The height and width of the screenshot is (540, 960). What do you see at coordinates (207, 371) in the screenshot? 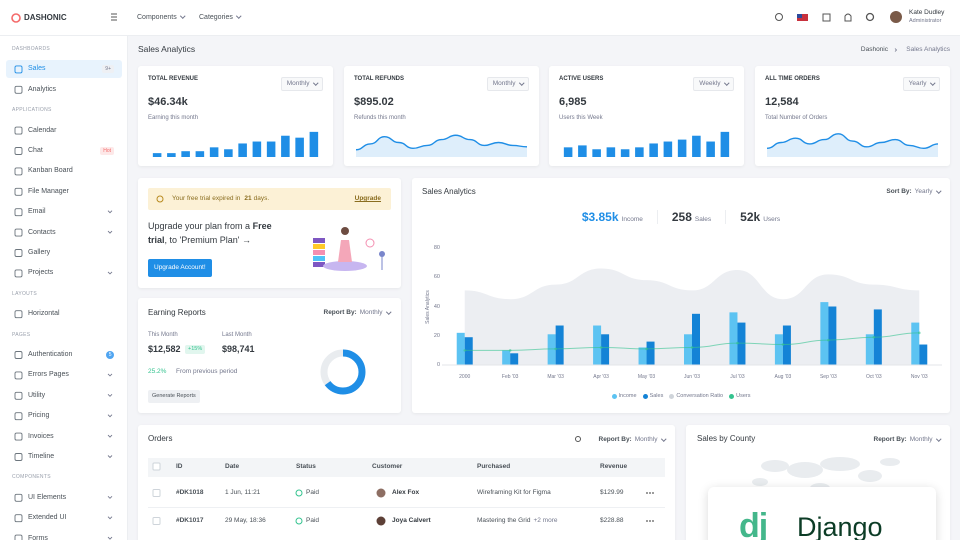
I see `period-text: From previous period` at bounding box center [207, 371].